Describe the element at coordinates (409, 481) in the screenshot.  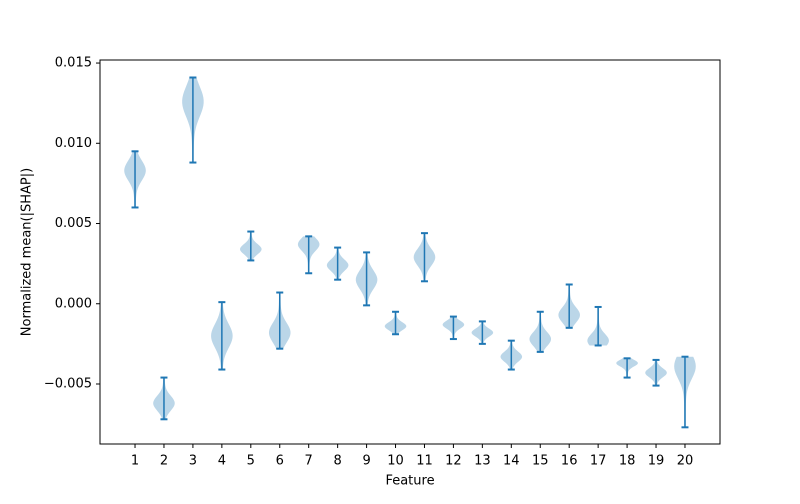
I see `x-axis-label: Feature` at that location.